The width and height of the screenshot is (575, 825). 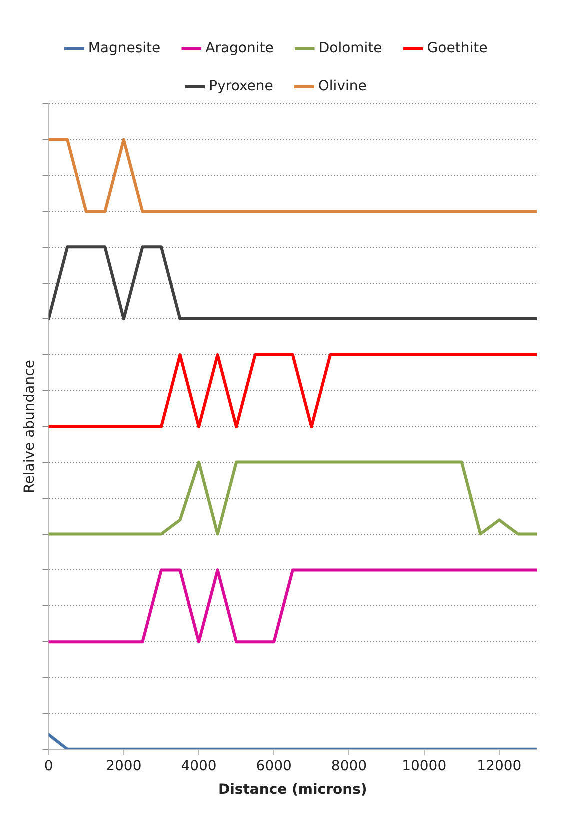 What do you see at coordinates (274, 766) in the screenshot?
I see `x-tick-label: 6000` at bounding box center [274, 766].